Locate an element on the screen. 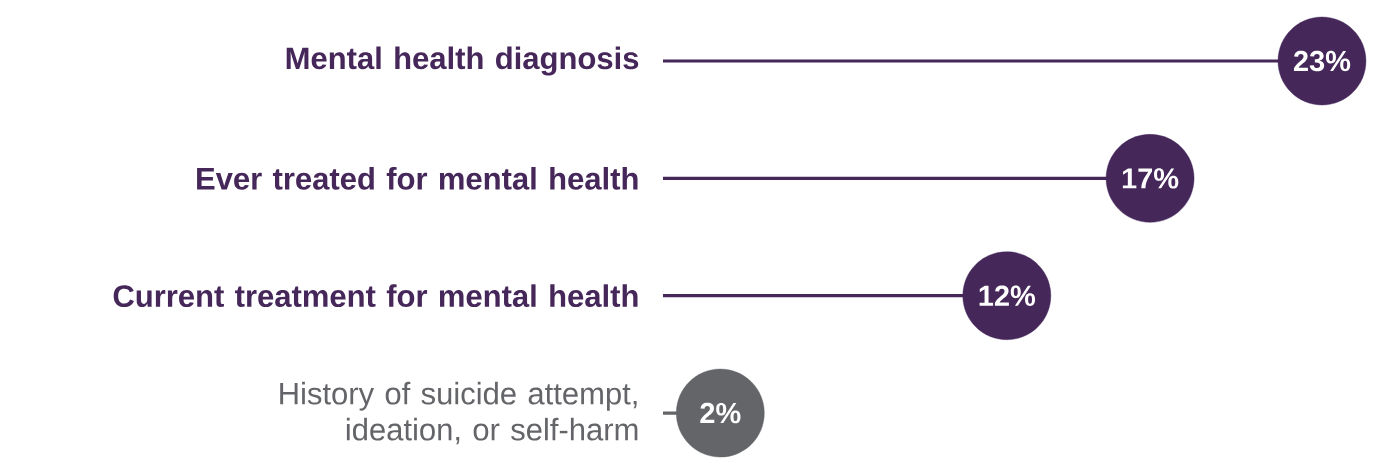 The height and width of the screenshot is (460, 1377). y-tick-label: Ever treated for mental health is located at coordinates (417, 178).